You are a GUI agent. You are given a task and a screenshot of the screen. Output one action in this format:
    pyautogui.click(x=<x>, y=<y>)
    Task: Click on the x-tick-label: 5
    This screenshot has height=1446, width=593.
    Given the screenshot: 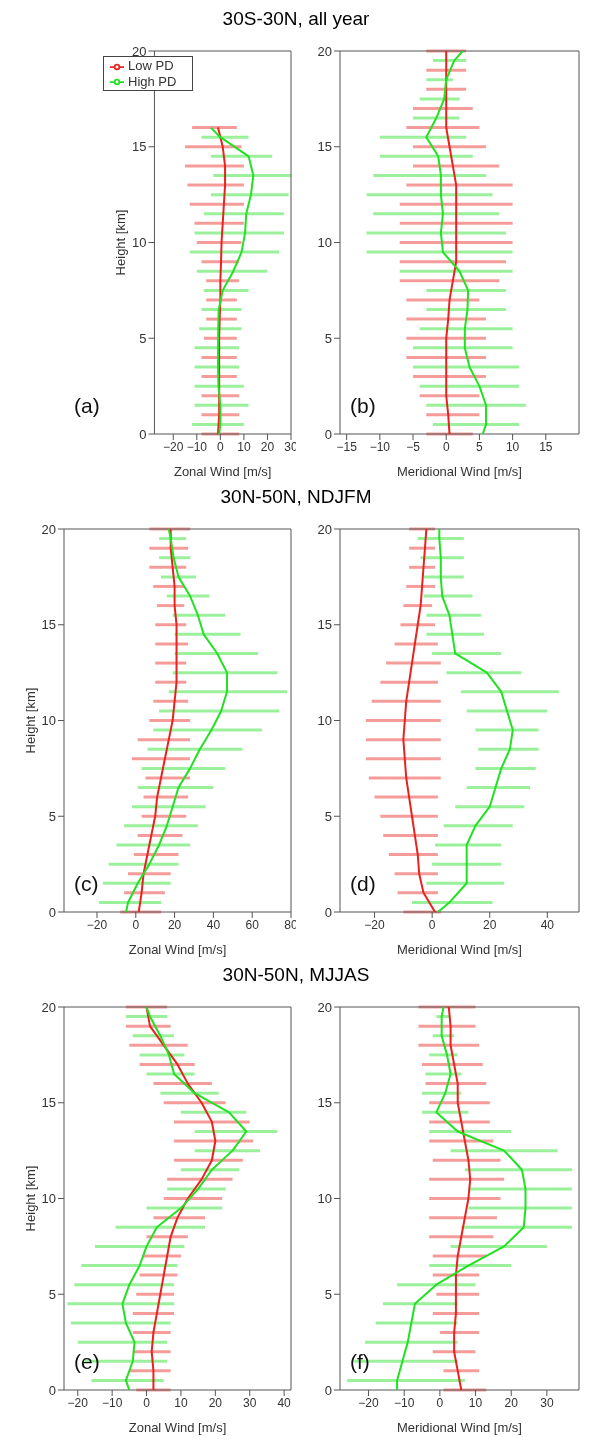 What is the action you would take?
    pyautogui.click(x=480, y=446)
    